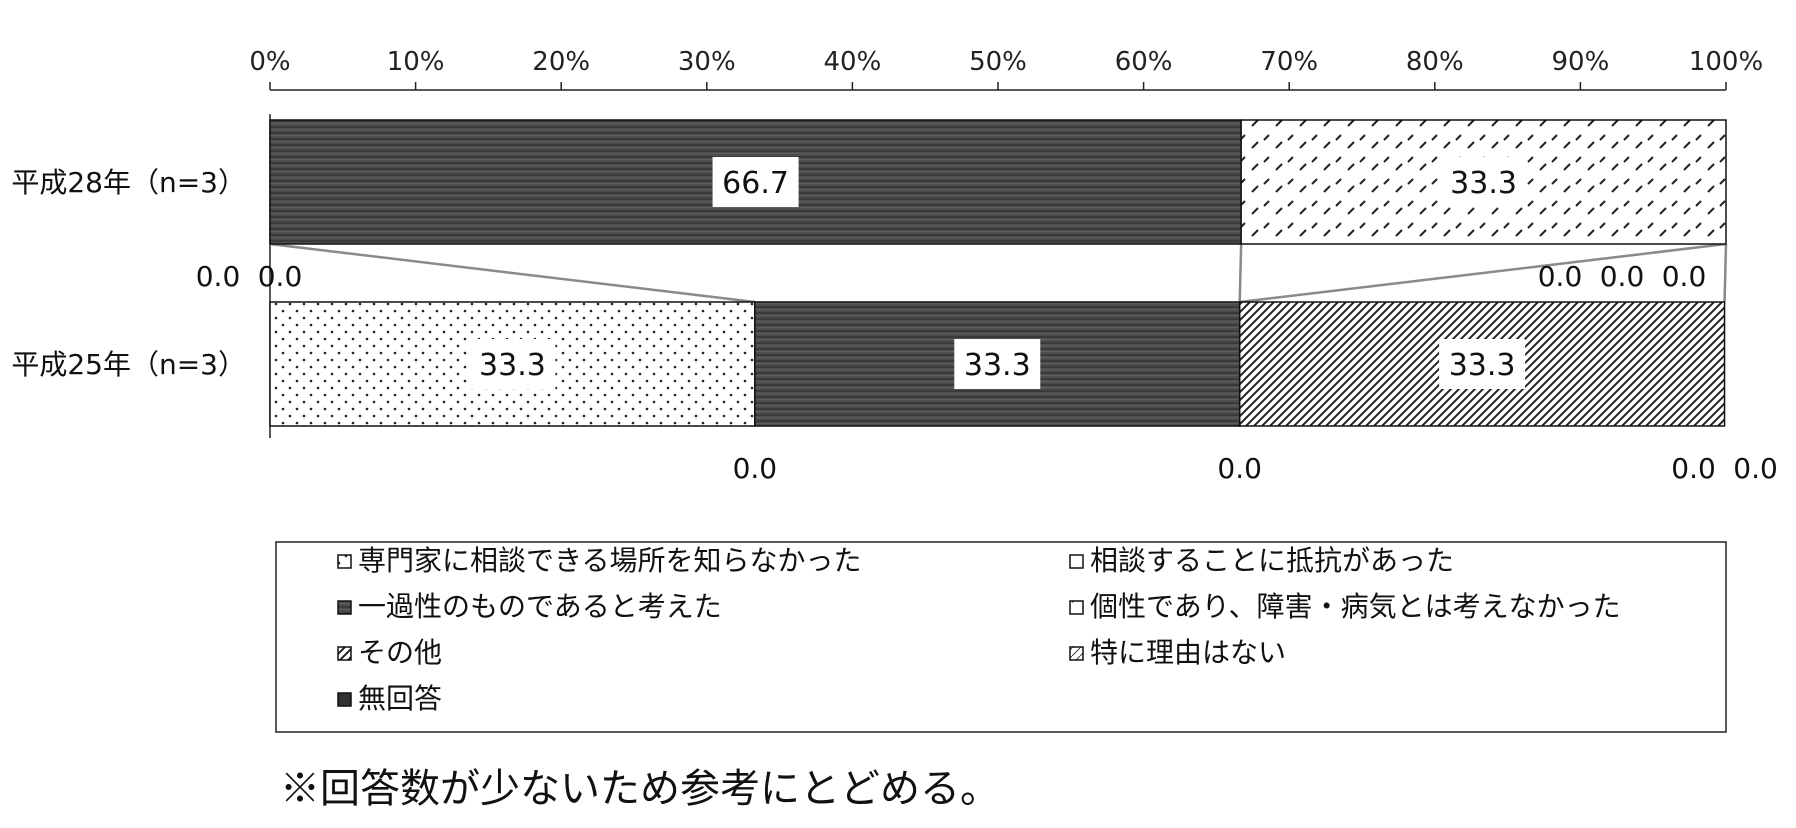  I want to click on legend-label: 専門家に相談できる場所を知らなかった, so click(609, 560).